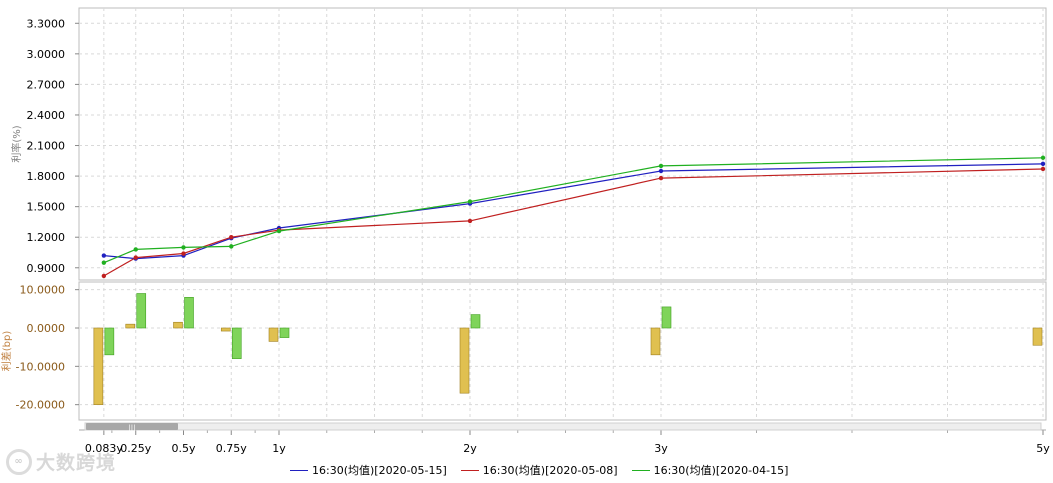  I want to click on x-tick-label: 3y, so click(661, 448).